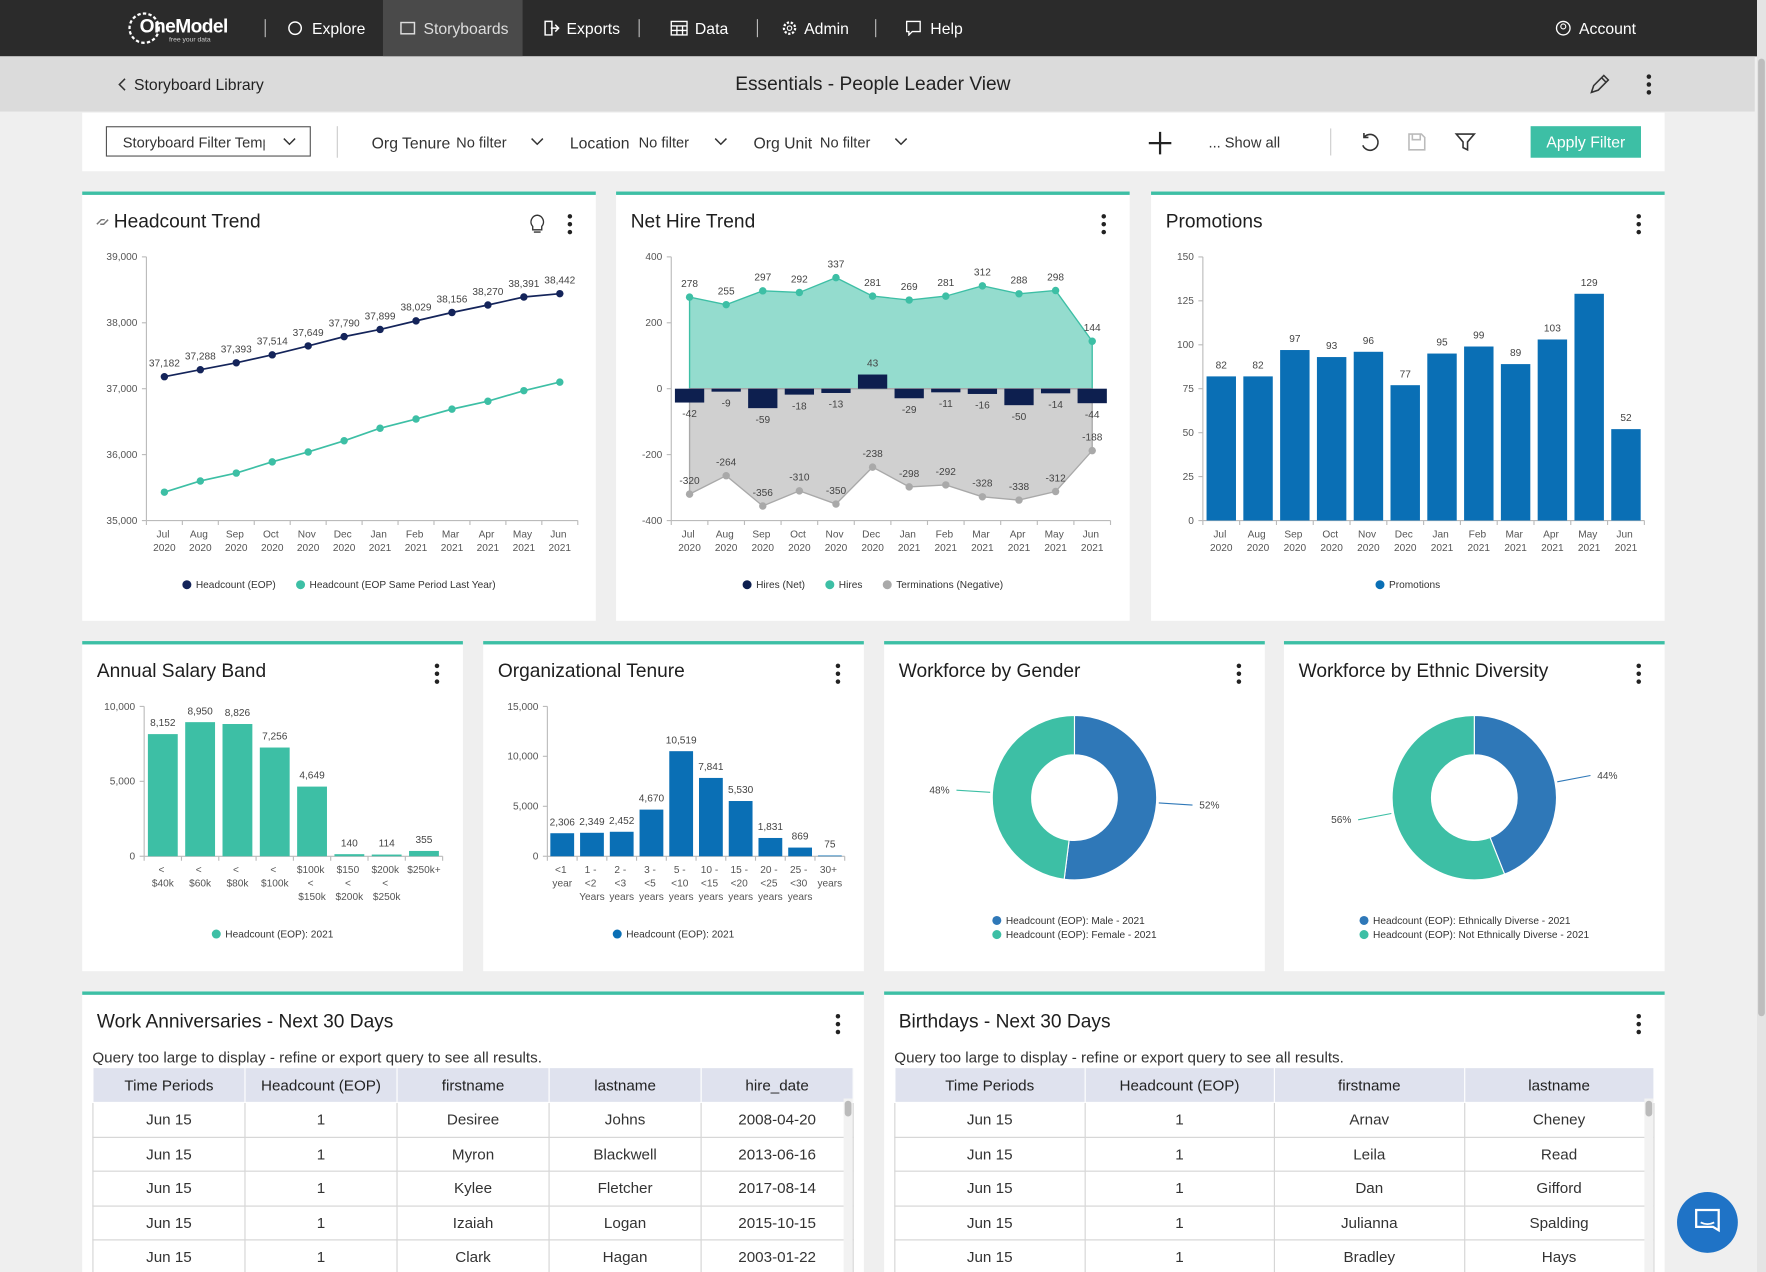 Image resolution: width=1766 pixels, height=1272 pixels. Describe the element at coordinates (1599, 84) in the screenshot. I see `edit-button` at that location.